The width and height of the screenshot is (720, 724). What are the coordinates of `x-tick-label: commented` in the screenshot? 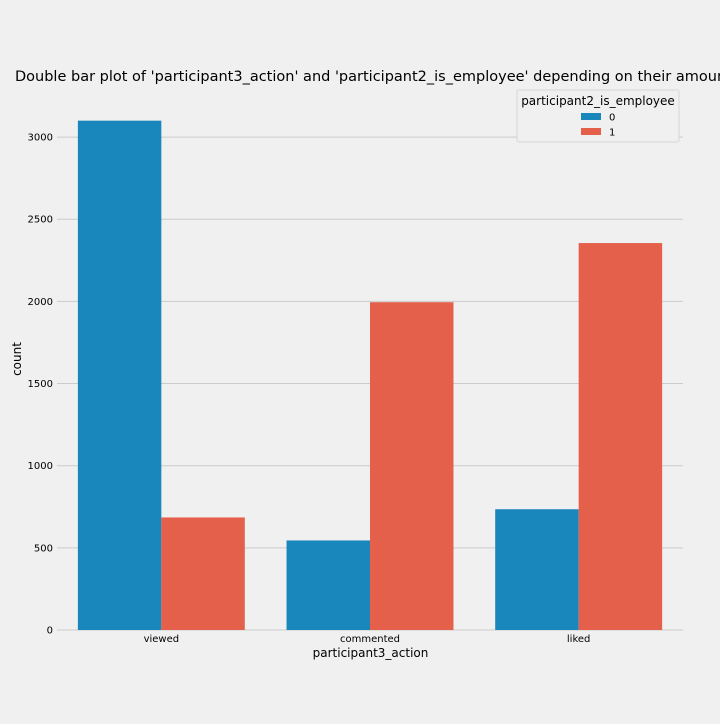 It's located at (370, 639).